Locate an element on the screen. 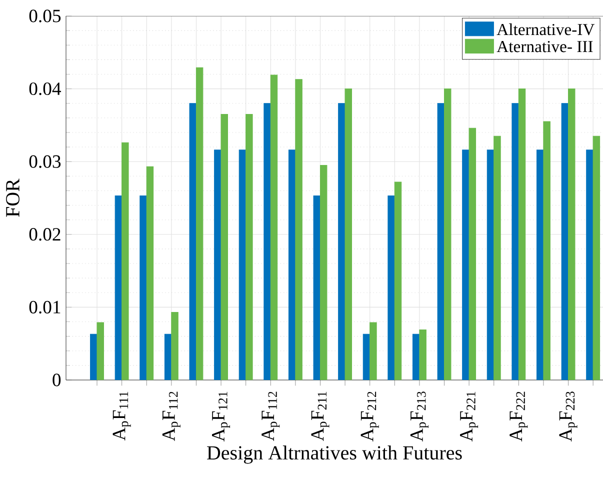 The image size is (603, 485). y-tick-label: 0 is located at coordinates (56, 380).